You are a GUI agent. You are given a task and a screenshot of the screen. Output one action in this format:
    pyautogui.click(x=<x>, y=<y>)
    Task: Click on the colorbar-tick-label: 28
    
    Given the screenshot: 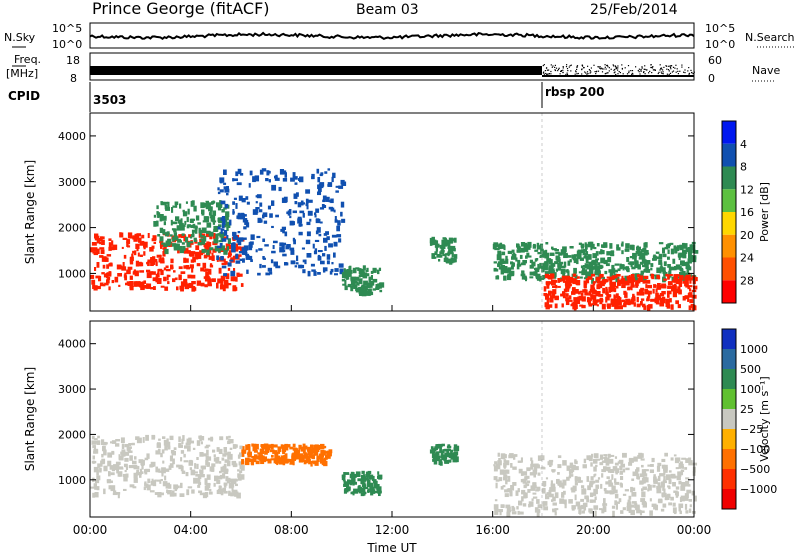 What is the action you would take?
    pyautogui.click(x=747, y=280)
    